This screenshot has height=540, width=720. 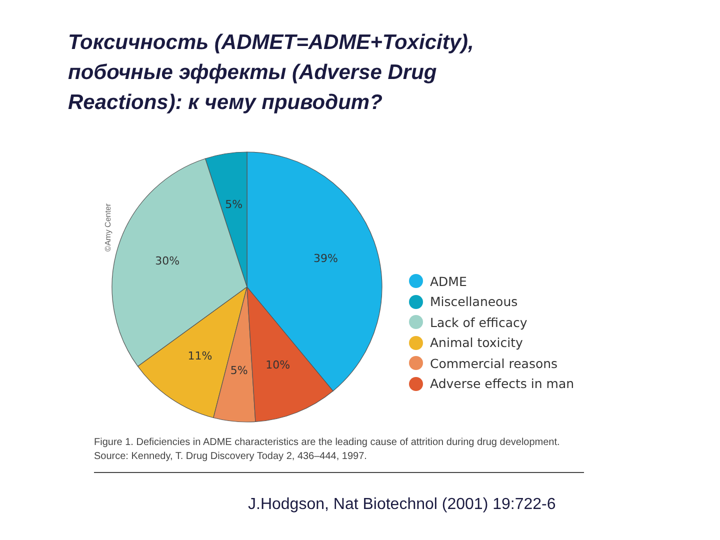 What do you see at coordinates (271, 73) in the screenshot?
I see `chart-title: Токсичность (ADMET=ADME+Toxicity), побочные эффекты (Adverse Drug Reactions): к чему приводит?` at bounding box center [271, 73].